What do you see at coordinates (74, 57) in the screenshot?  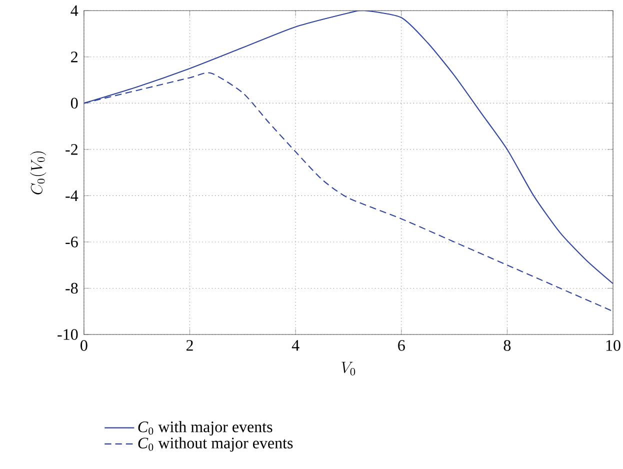 I see `y-tick-label: 2` at bounding box center [74, 57].